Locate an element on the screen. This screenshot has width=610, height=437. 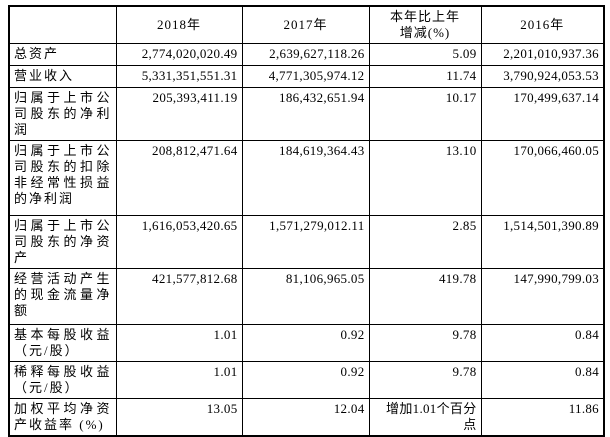
value-2017: 12.04 is located at coordinates (305, 417).